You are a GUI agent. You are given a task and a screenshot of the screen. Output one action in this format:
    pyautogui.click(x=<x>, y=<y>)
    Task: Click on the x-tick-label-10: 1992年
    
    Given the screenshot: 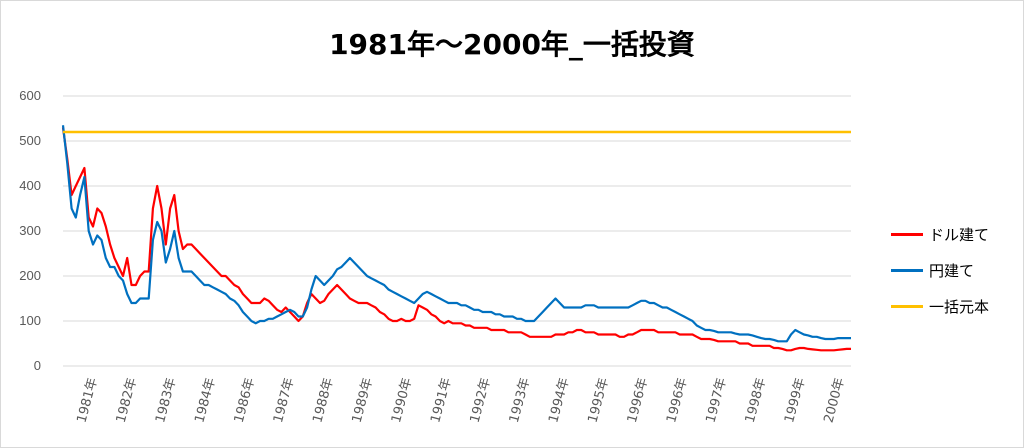 What is the action you would take?
    pyautogui.click(x=481, y=400)
    